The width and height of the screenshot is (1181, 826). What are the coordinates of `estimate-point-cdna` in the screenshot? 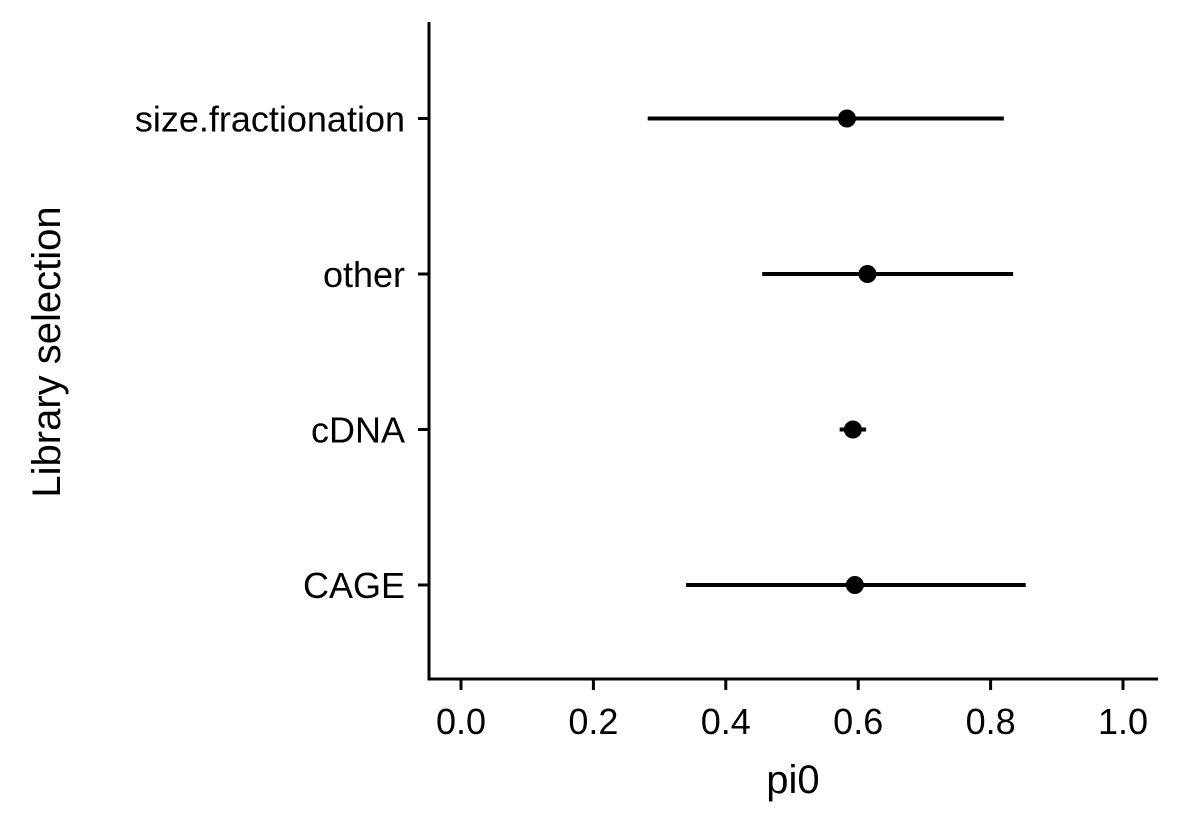 It's located at (852, 429).